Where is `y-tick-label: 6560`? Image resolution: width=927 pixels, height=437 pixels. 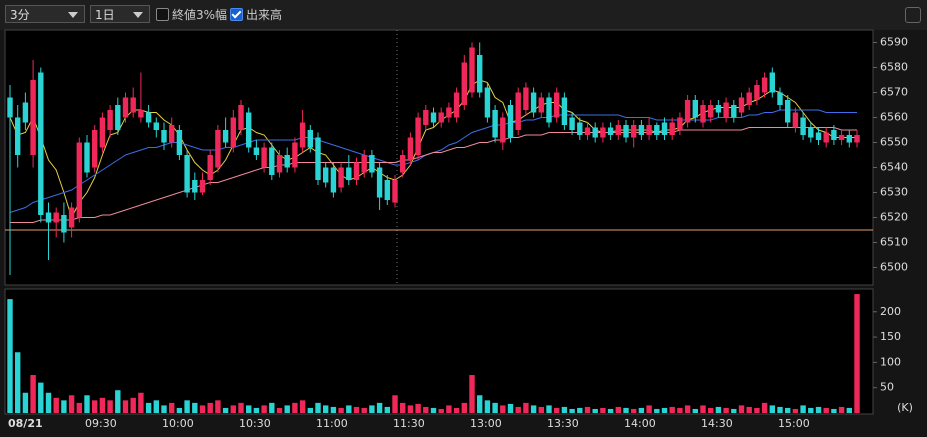 y-tick-label: 6560 is located at coordinates (894, 117).